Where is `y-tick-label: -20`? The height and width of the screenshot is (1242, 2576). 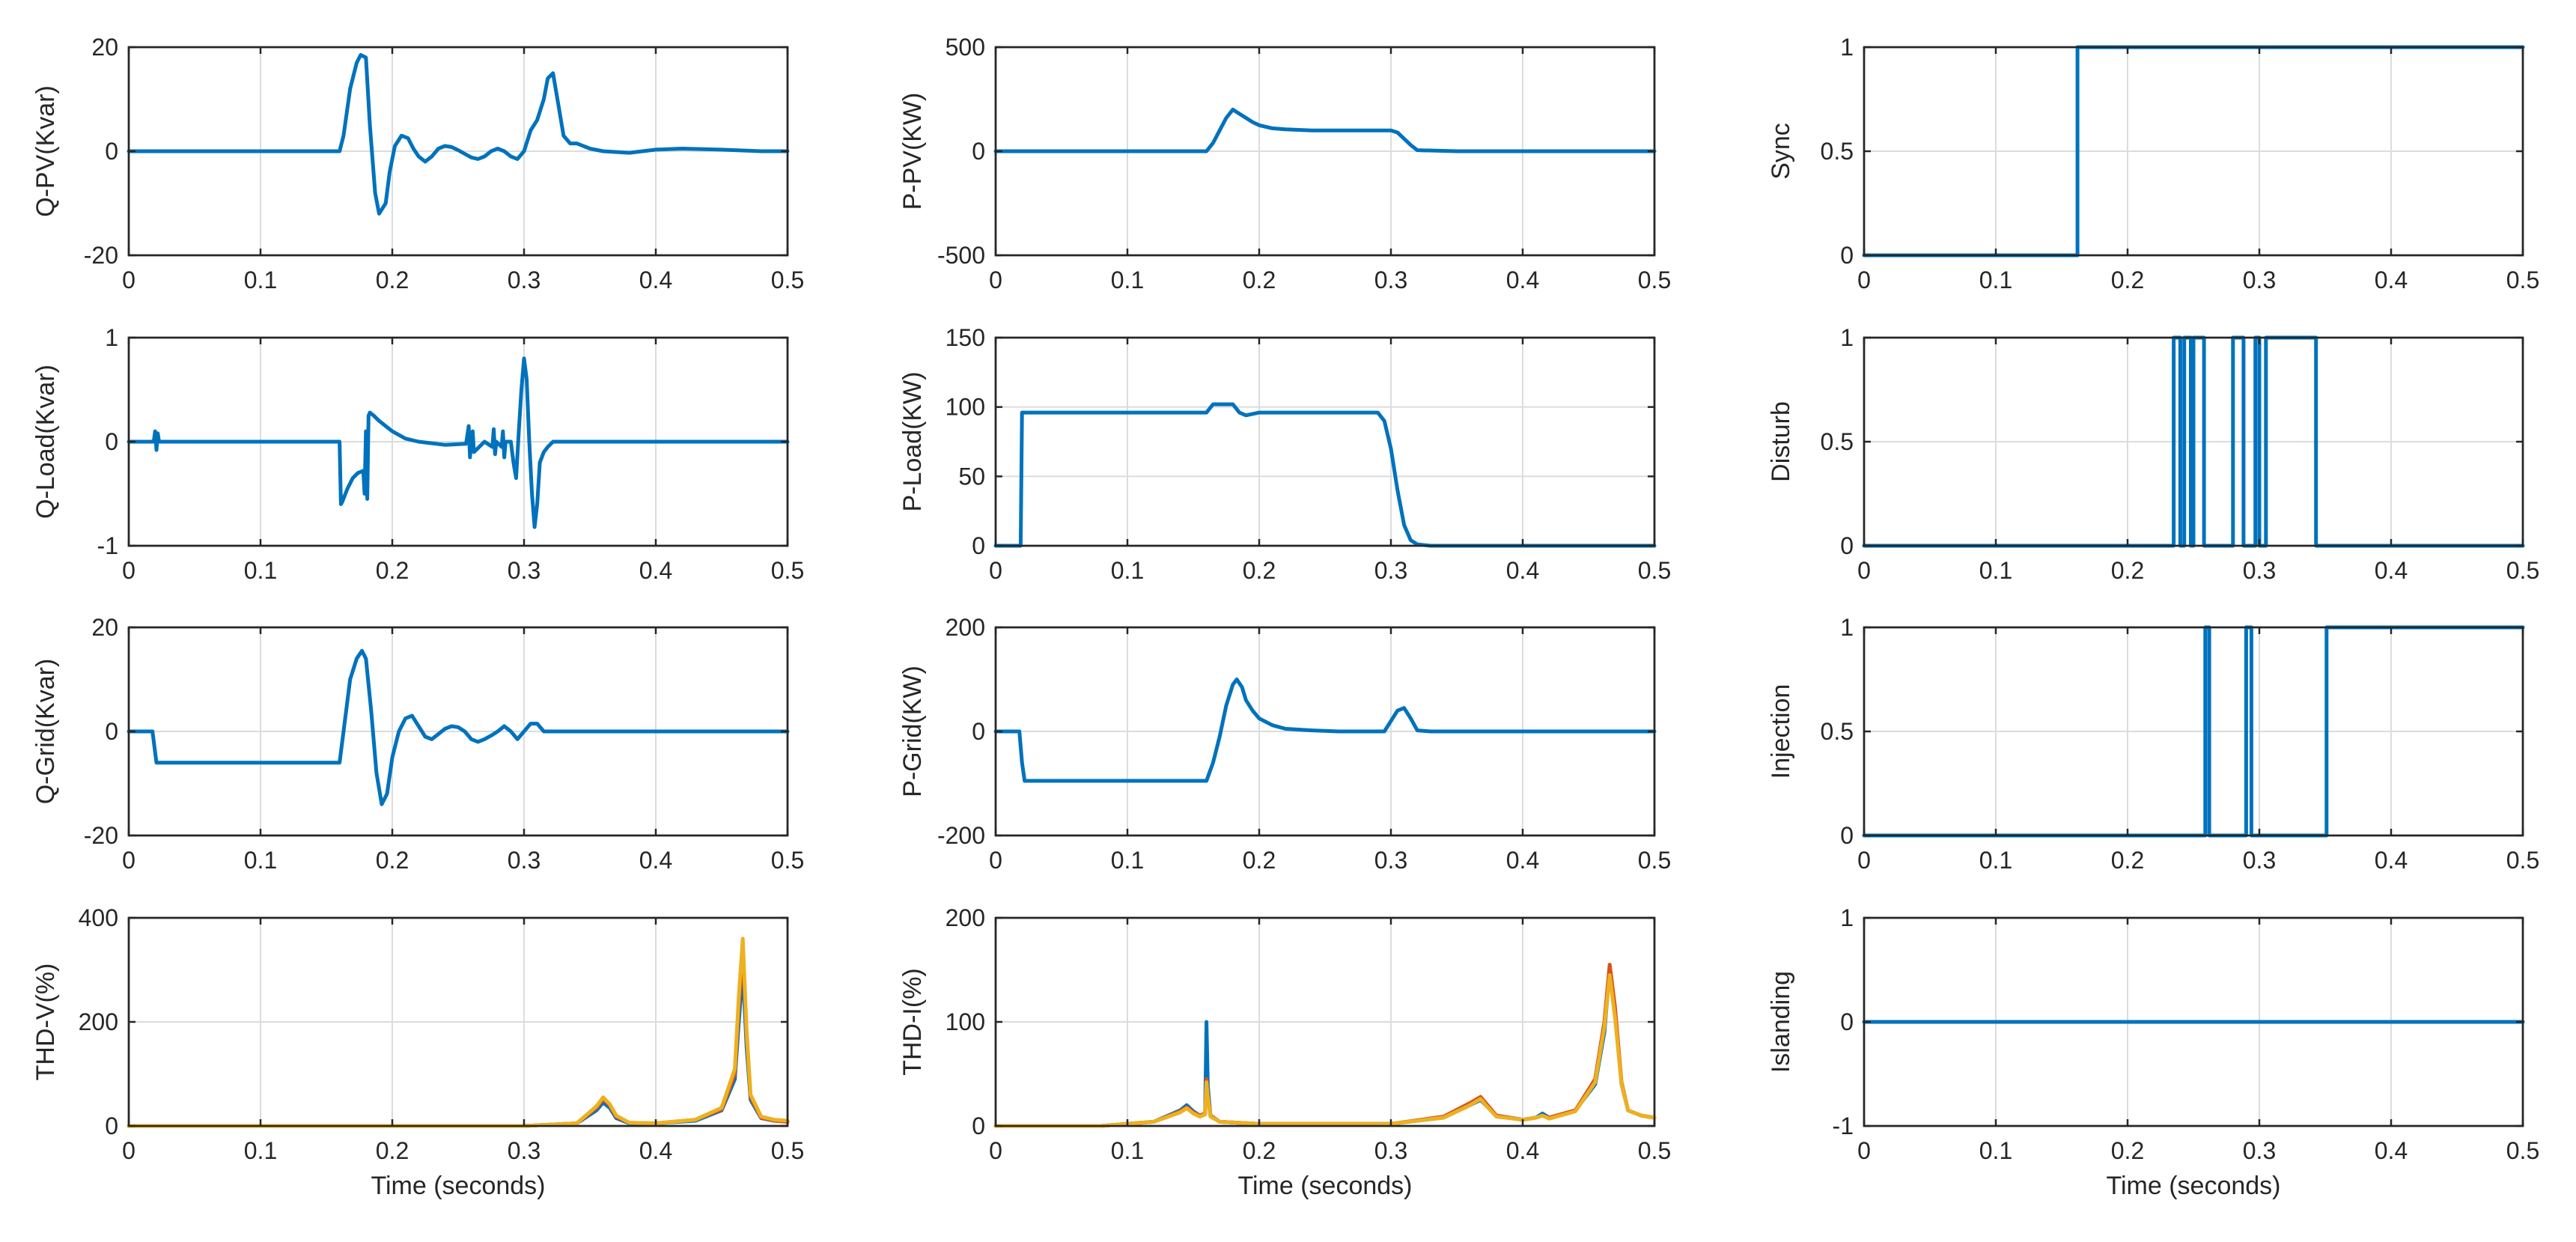
y-tick-label: -20 is located at coordinates (101, 255).